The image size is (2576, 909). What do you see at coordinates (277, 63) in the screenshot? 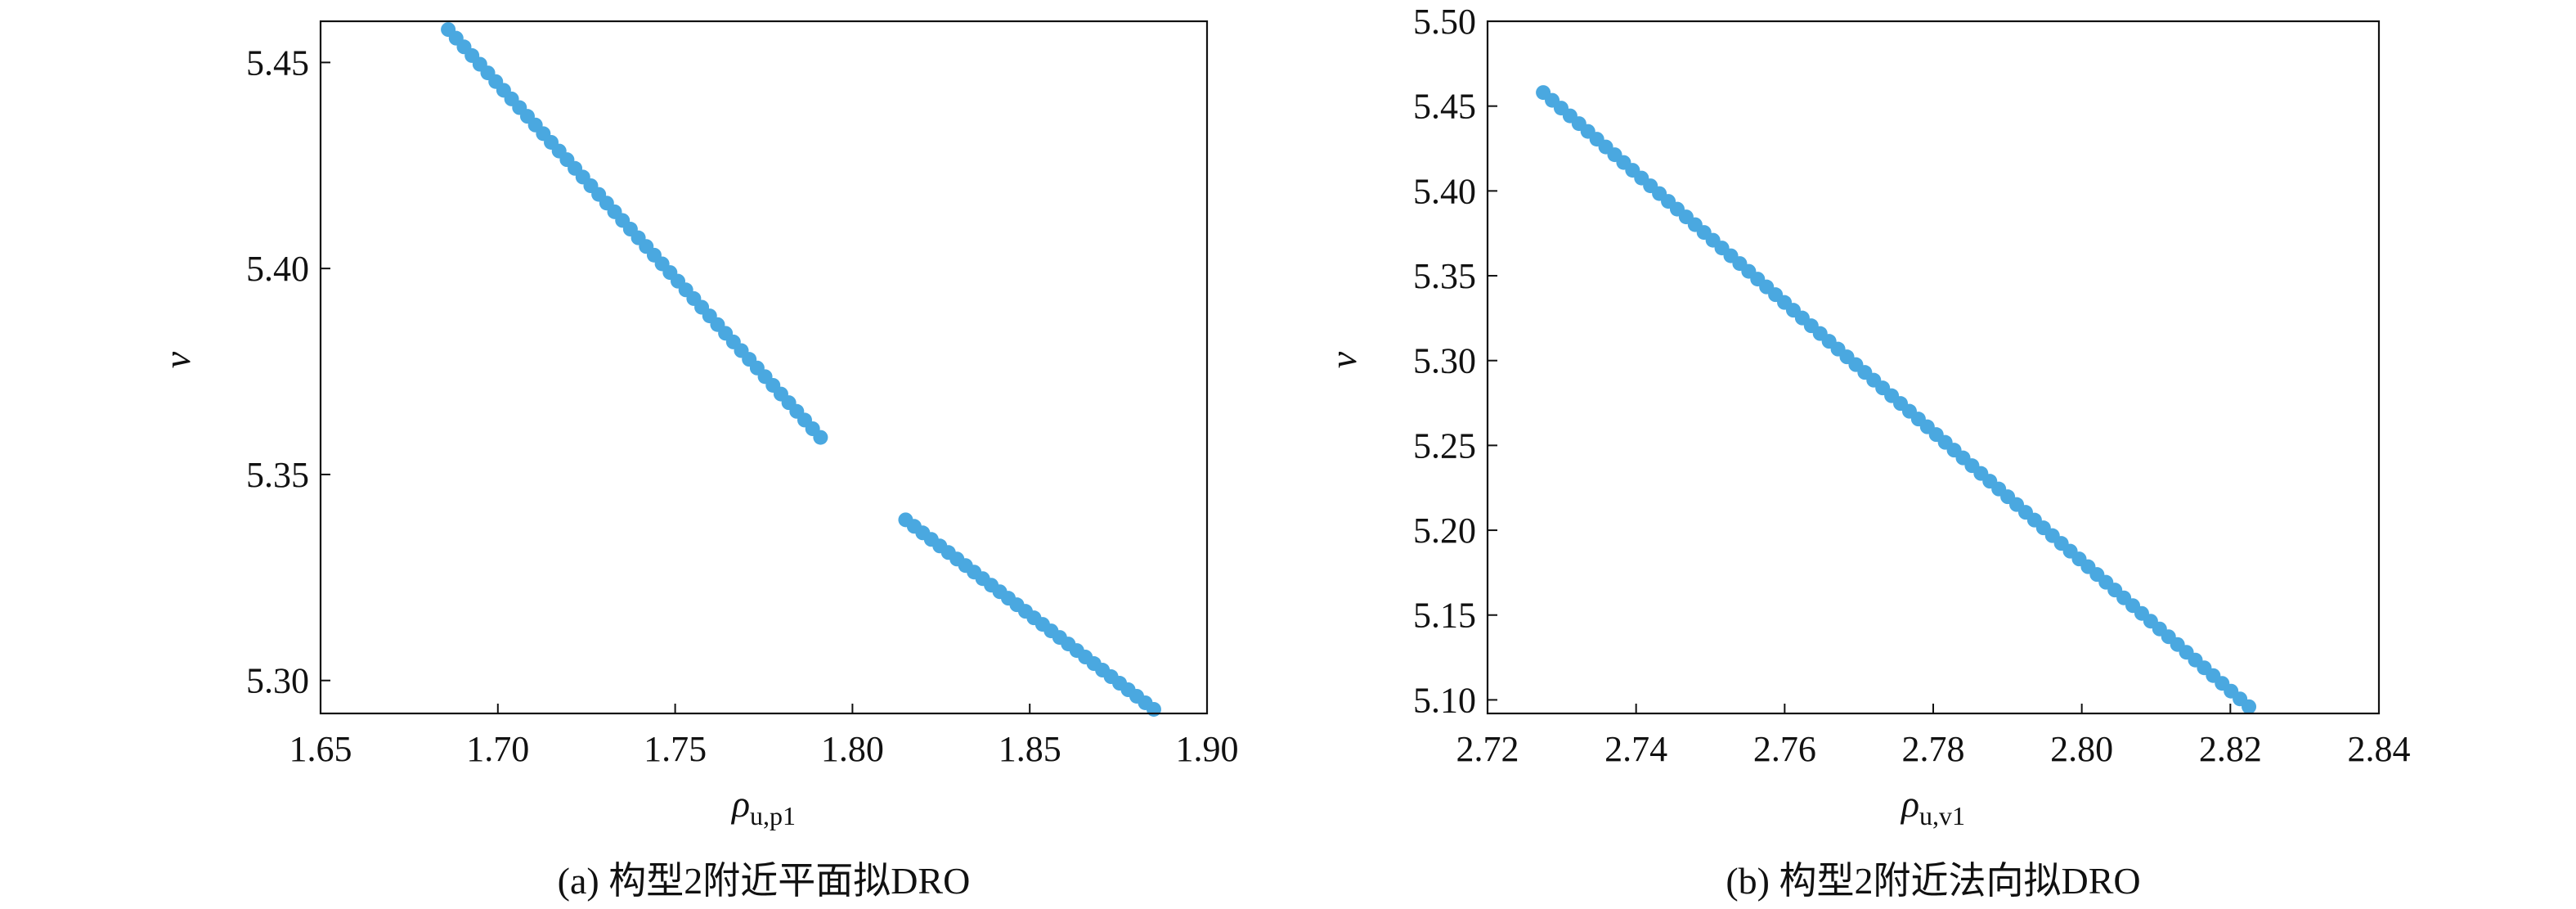
I see `y-tick-label-a-3: 5.45` at bounding box center [277, 63].